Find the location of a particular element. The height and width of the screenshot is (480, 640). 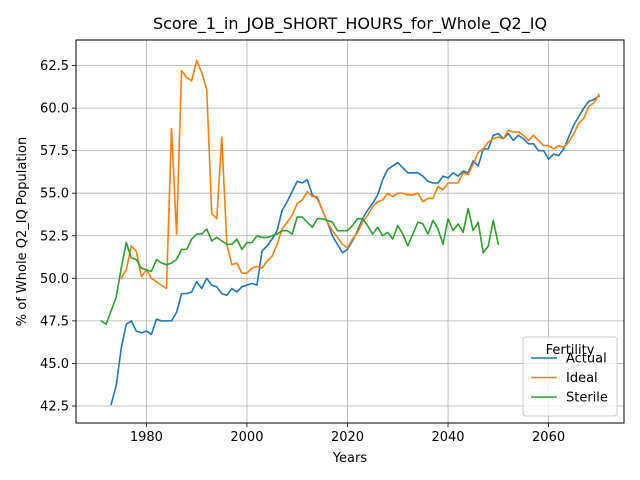

legend-label-ideal: Ideal is located at coordinates (582, 378).